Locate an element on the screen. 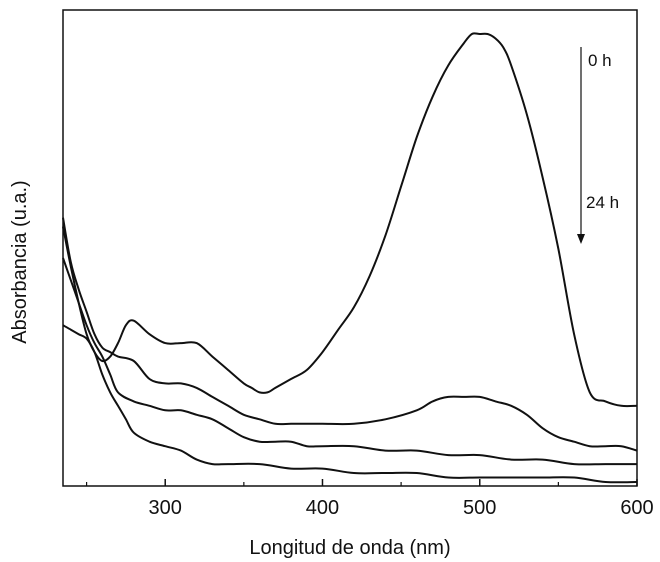 The image size is (660, 562). x-tick-label: 400 is located at coordinates (322, 508).